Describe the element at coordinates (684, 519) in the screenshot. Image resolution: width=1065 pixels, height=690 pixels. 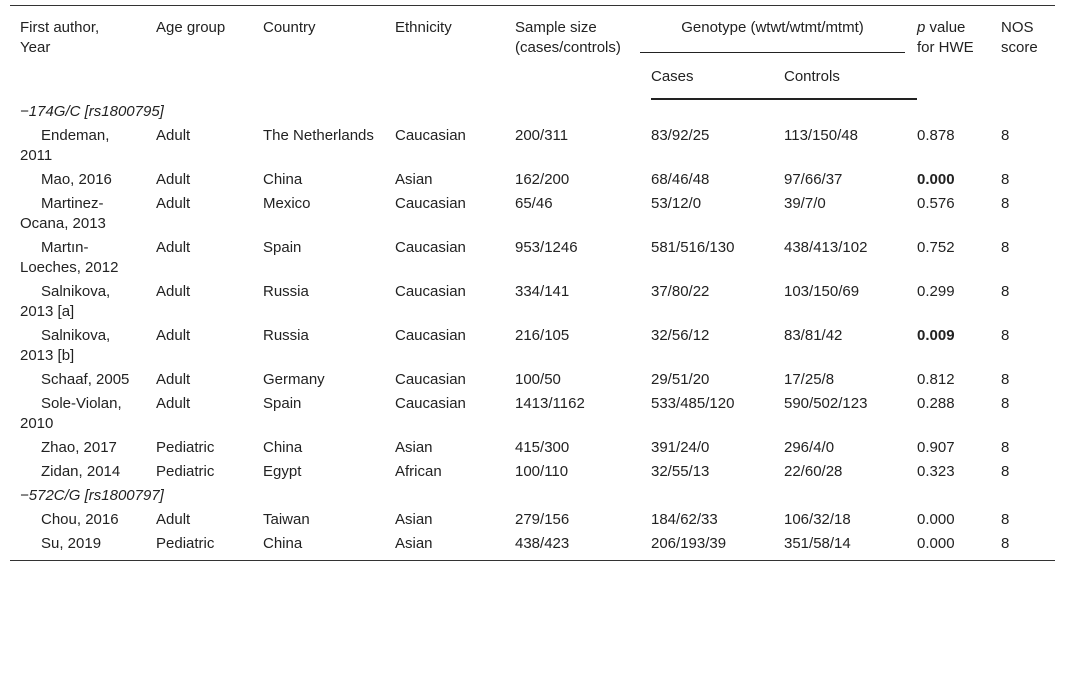
I see `cell: 184/62/33` at that location.